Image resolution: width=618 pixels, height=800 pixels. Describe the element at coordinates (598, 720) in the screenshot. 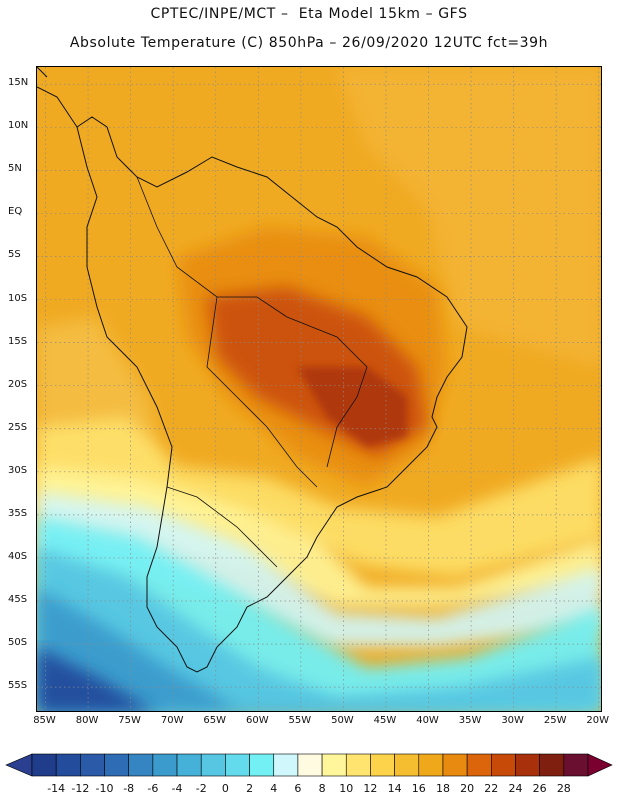

I see `lon-tick-20w: 20W` at that location.